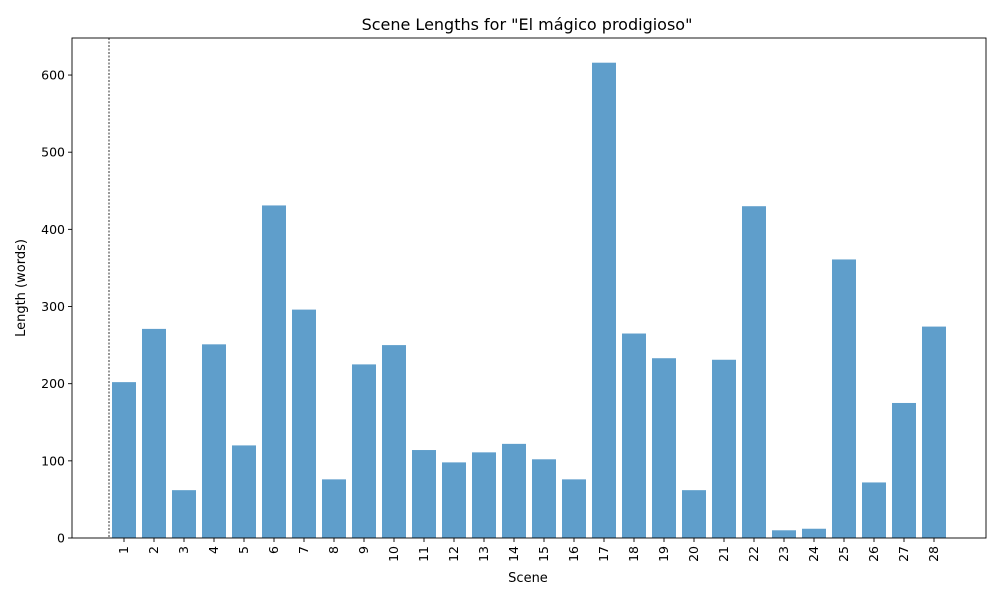 This screenshot has height=600, width=1000. What do you see at coordinates (843, 554) in the screenshot?
I see `x-tick-label: 25` at bounding box center [843, 554].